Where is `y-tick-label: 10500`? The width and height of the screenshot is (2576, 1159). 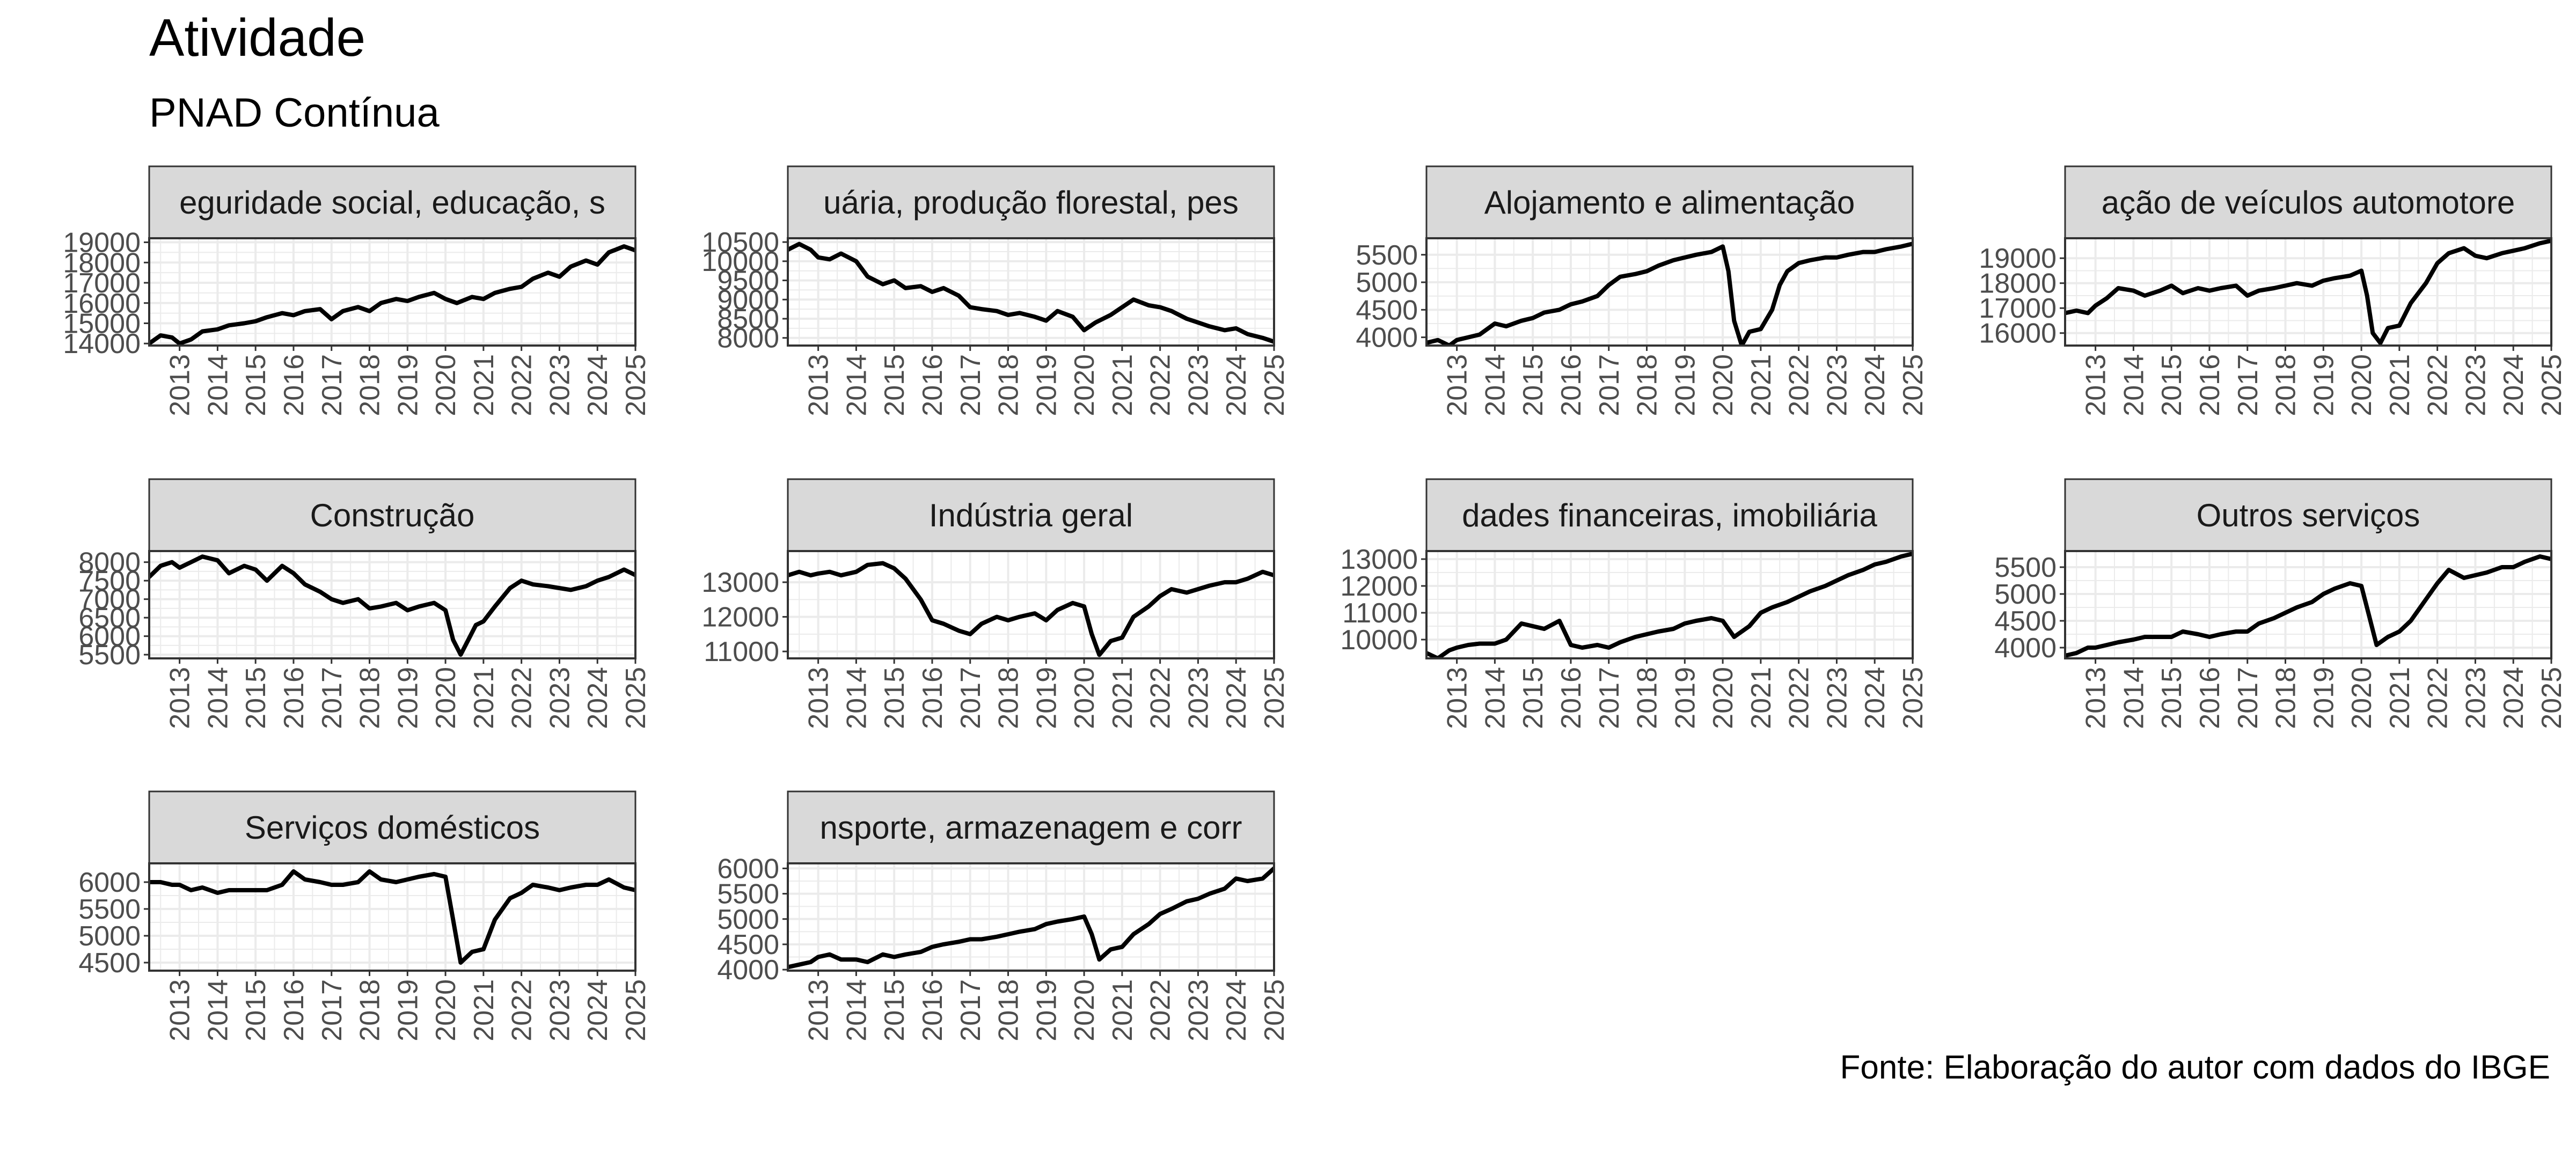 y-tick-label: 10500 is located at coordinates (740, 242).